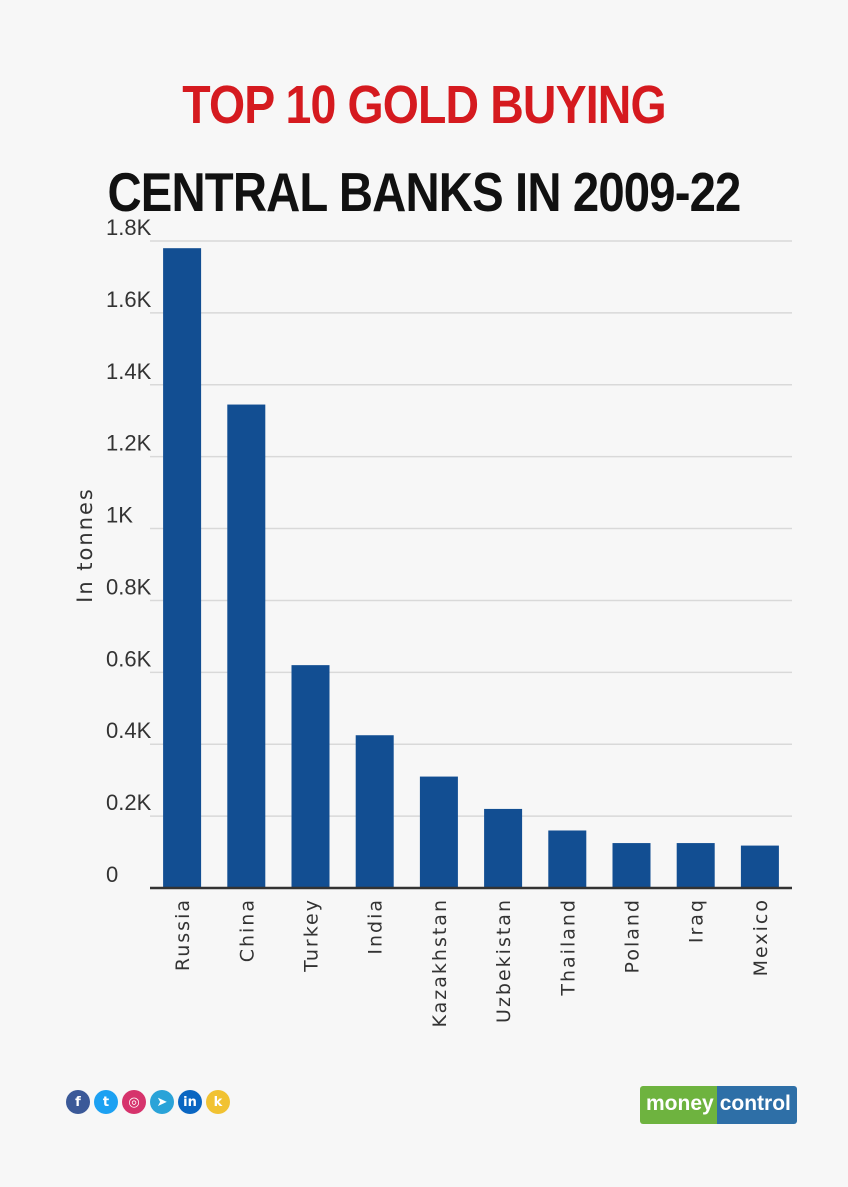  I want to click on y-tick-label: 1K, so click(119, 515).